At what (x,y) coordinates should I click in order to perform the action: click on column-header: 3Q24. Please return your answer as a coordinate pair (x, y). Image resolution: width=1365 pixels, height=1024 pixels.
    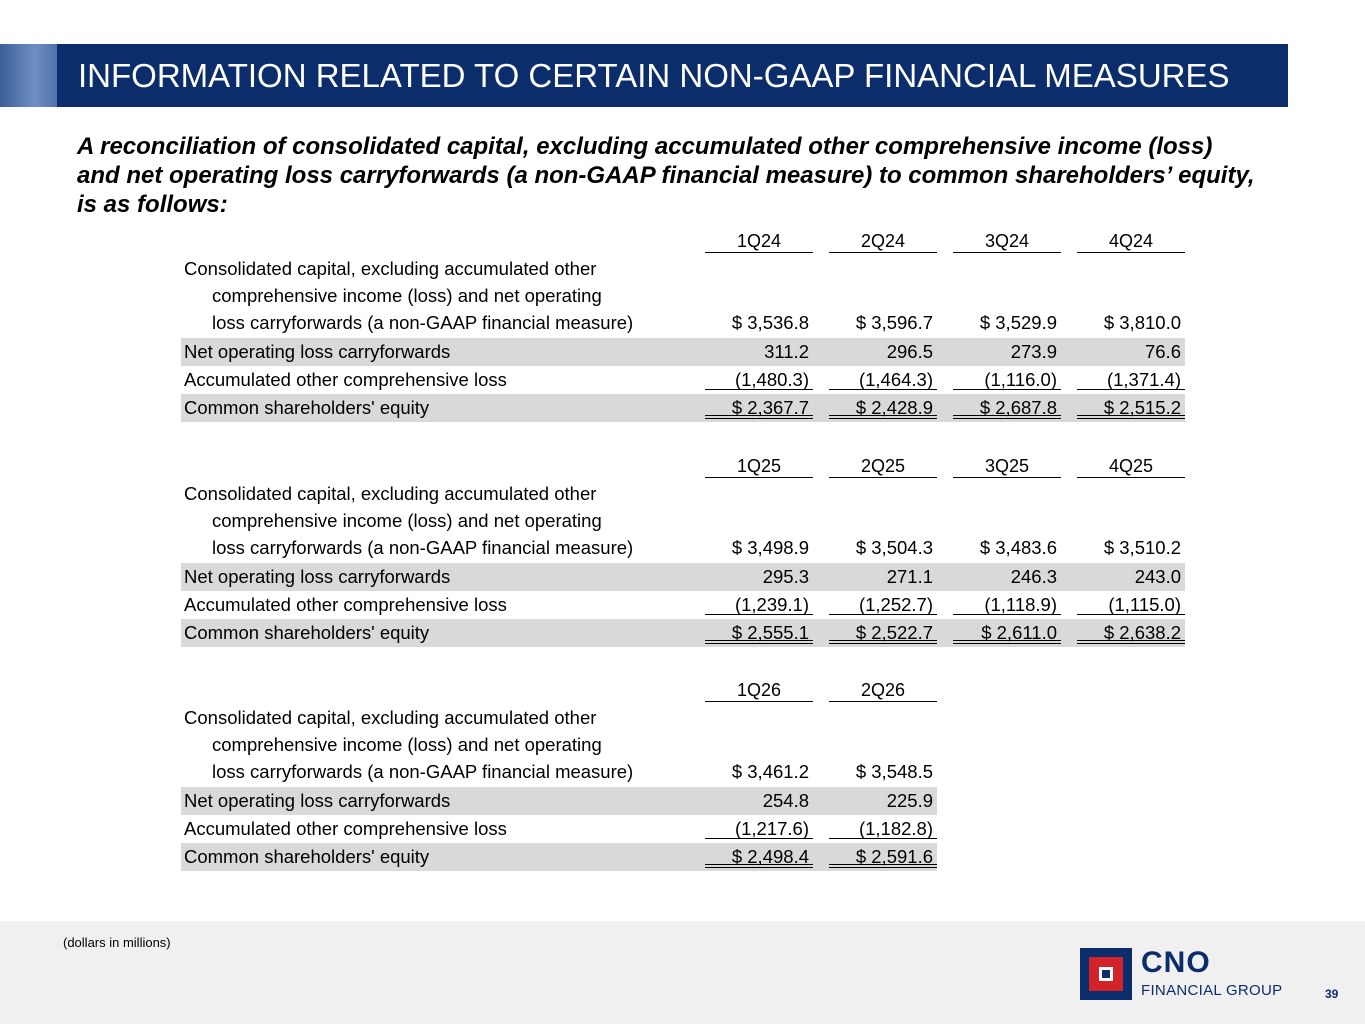
    Looking at the image, I should click on (1007, 241).